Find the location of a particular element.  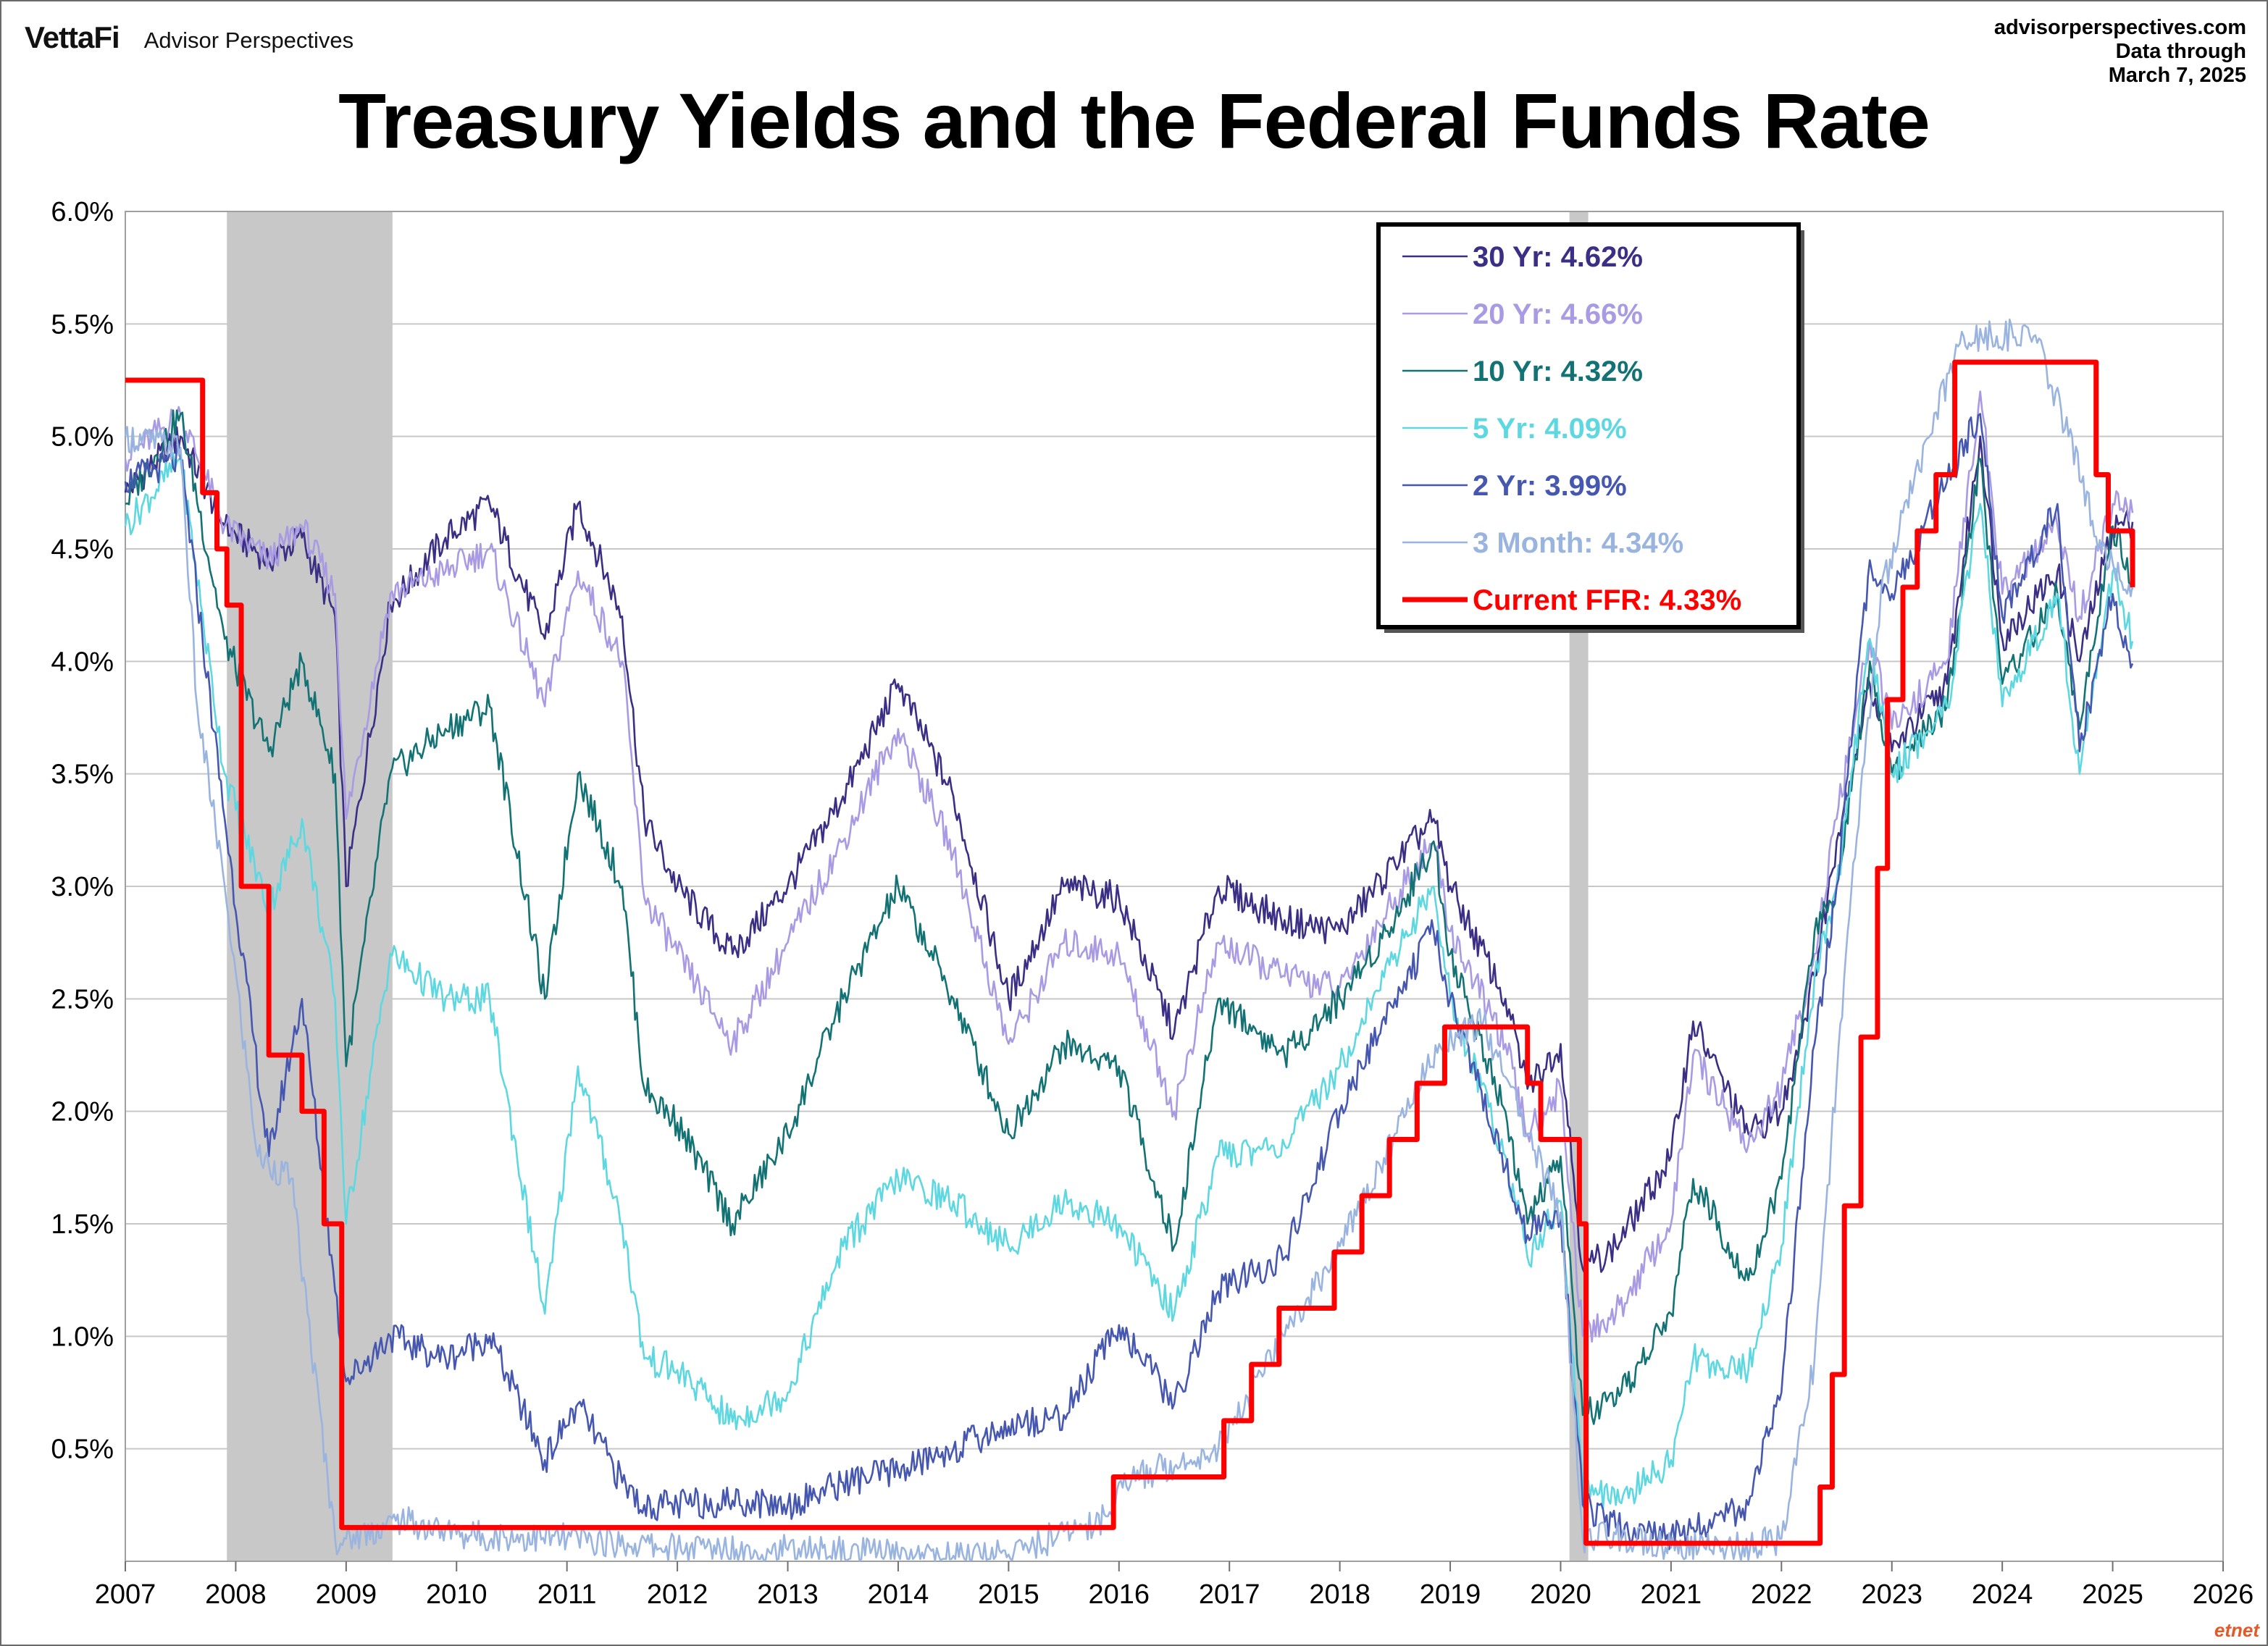

x-tick-label: 2013 is located at coordinates (788, 1594).